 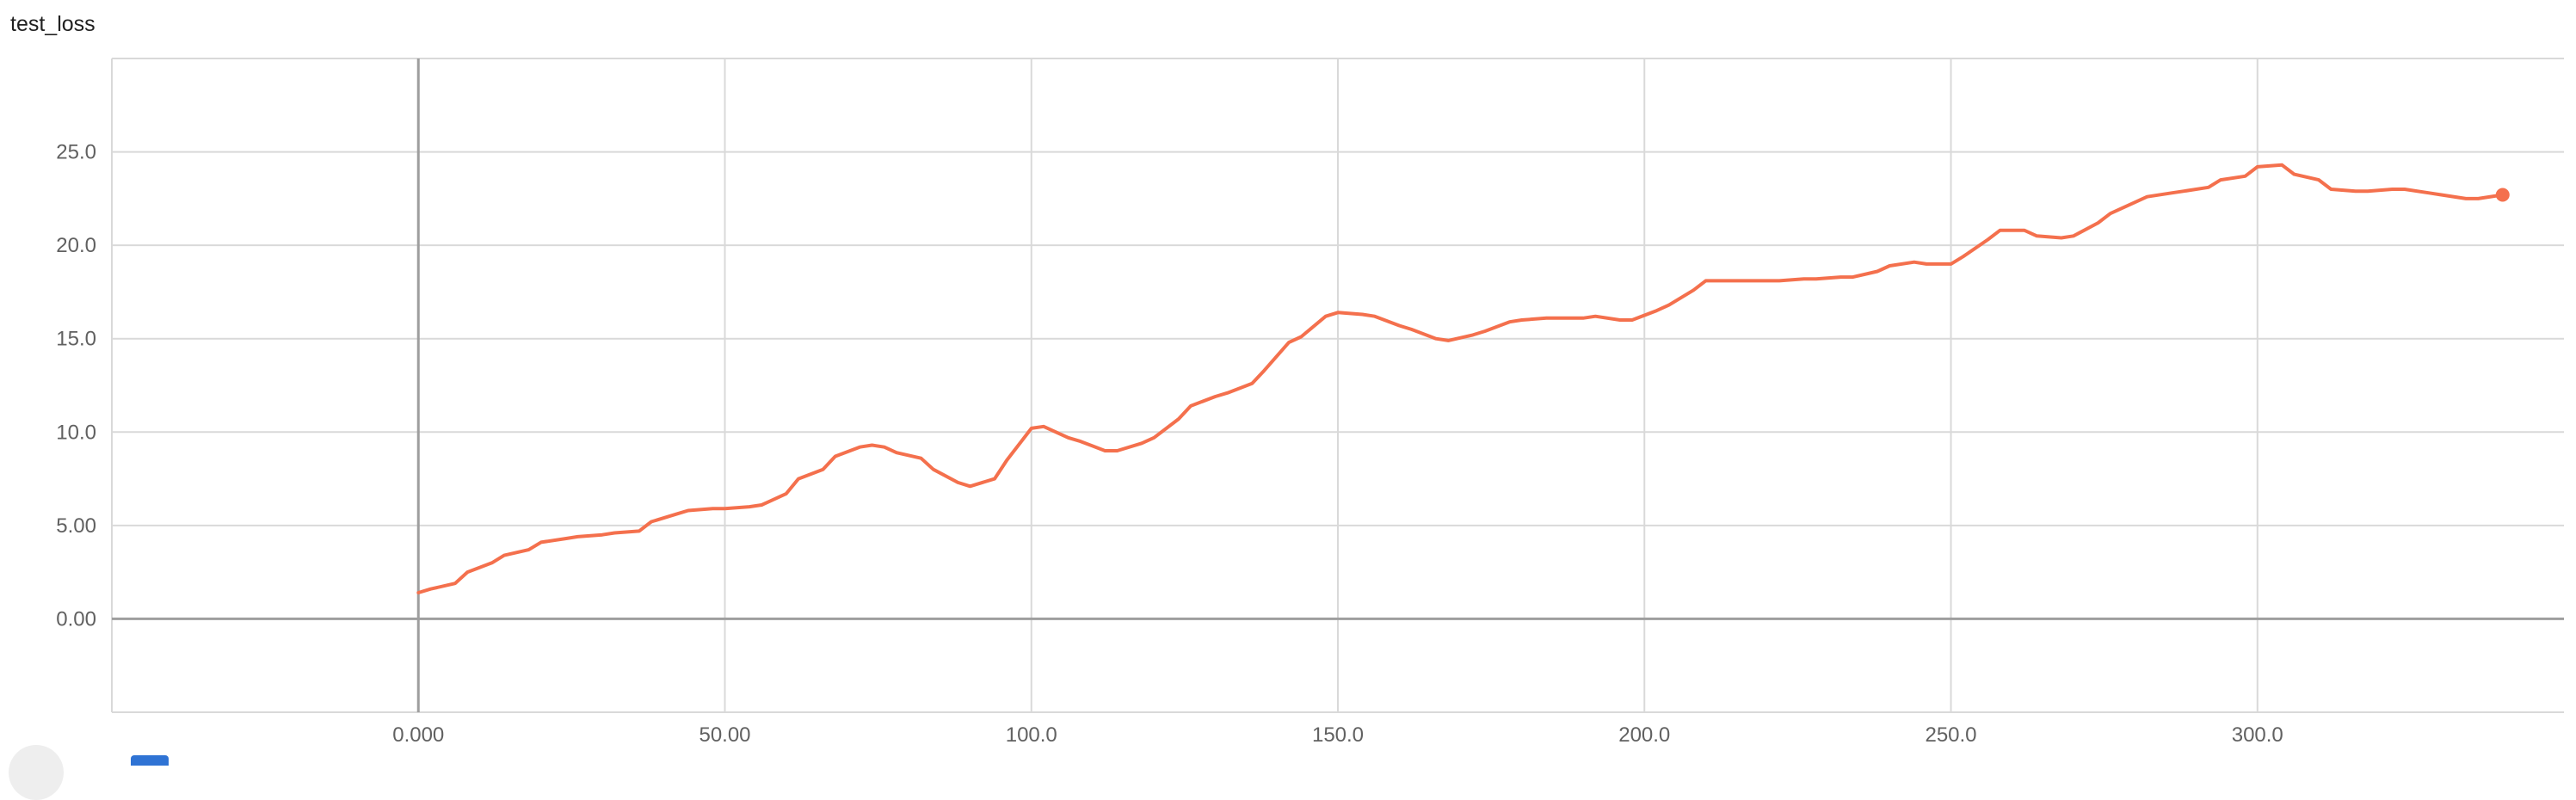 What do you see at coordinates (150, 761) in the screenshot?
I see `expand-chart-icon` at bounding box center [150, 761].